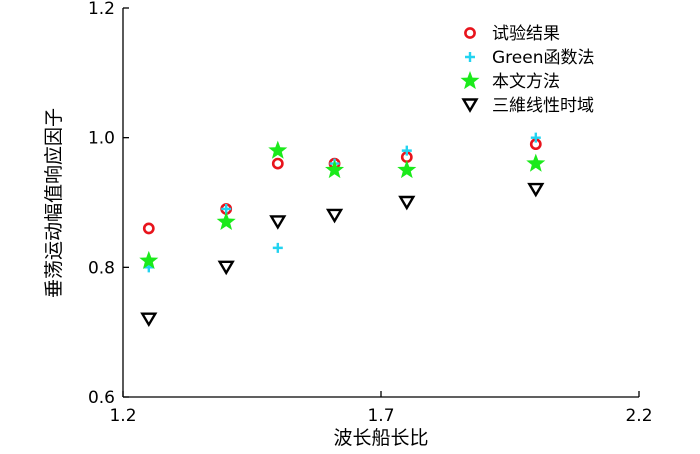 This screenshot has width=700, height=454. What do you see at coordinates (543, 106) in the screenshot?
I see `legend-label: 三維线性时域` at bounding box center [543, 106].